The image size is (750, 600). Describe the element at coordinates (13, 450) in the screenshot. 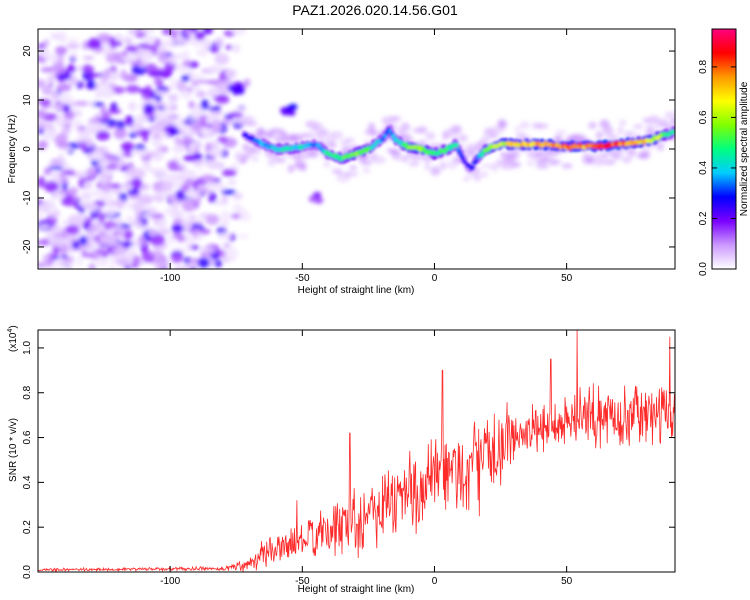

I see `snr-y-label: SNR (10 * v/v)` at that location.